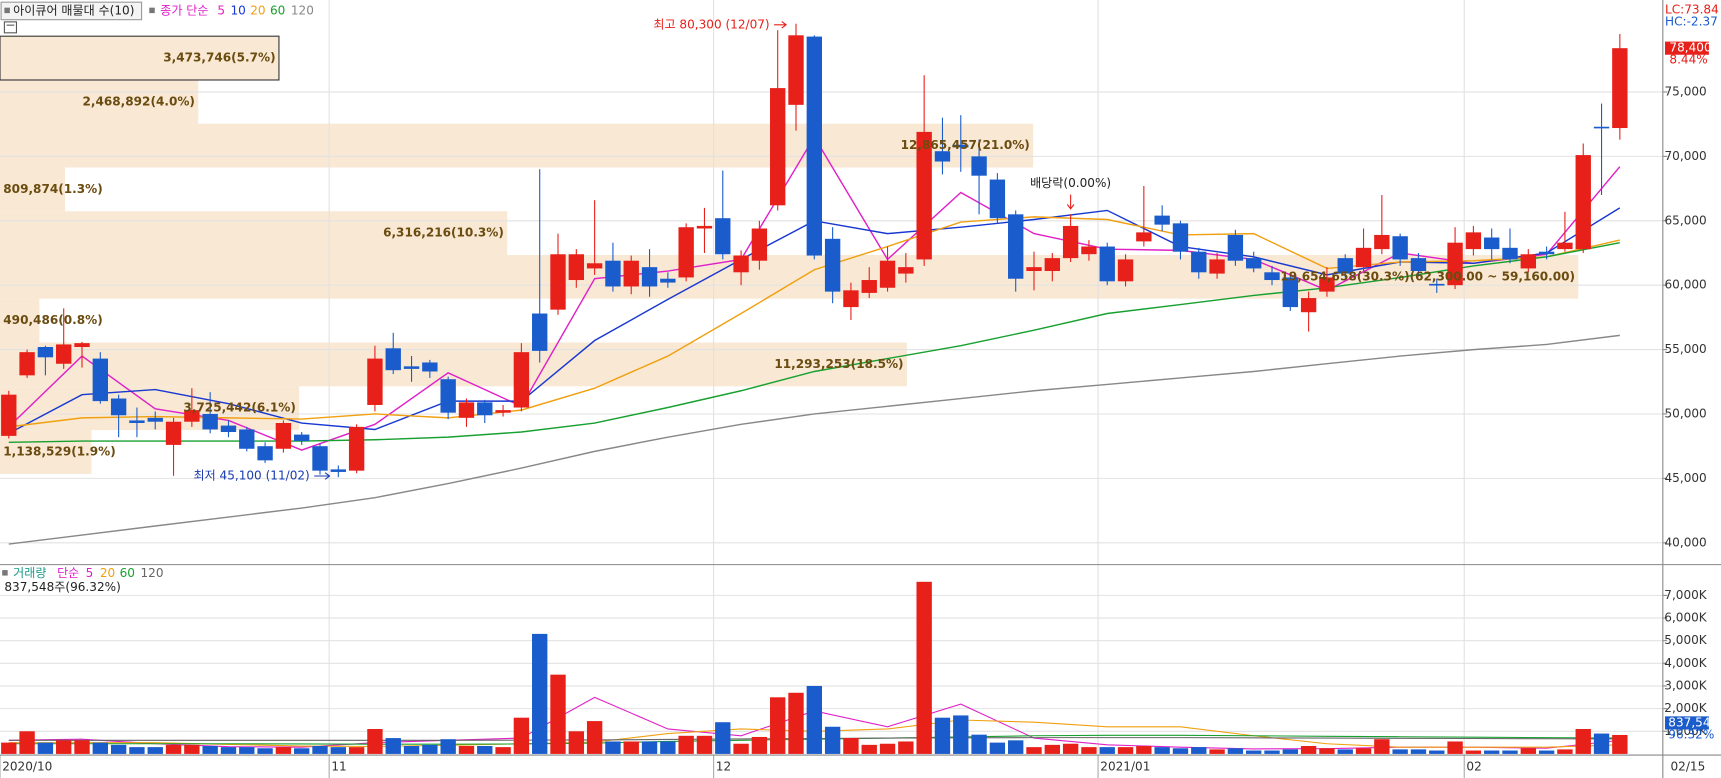  I want to click on min-arrow, so click(322, 476).